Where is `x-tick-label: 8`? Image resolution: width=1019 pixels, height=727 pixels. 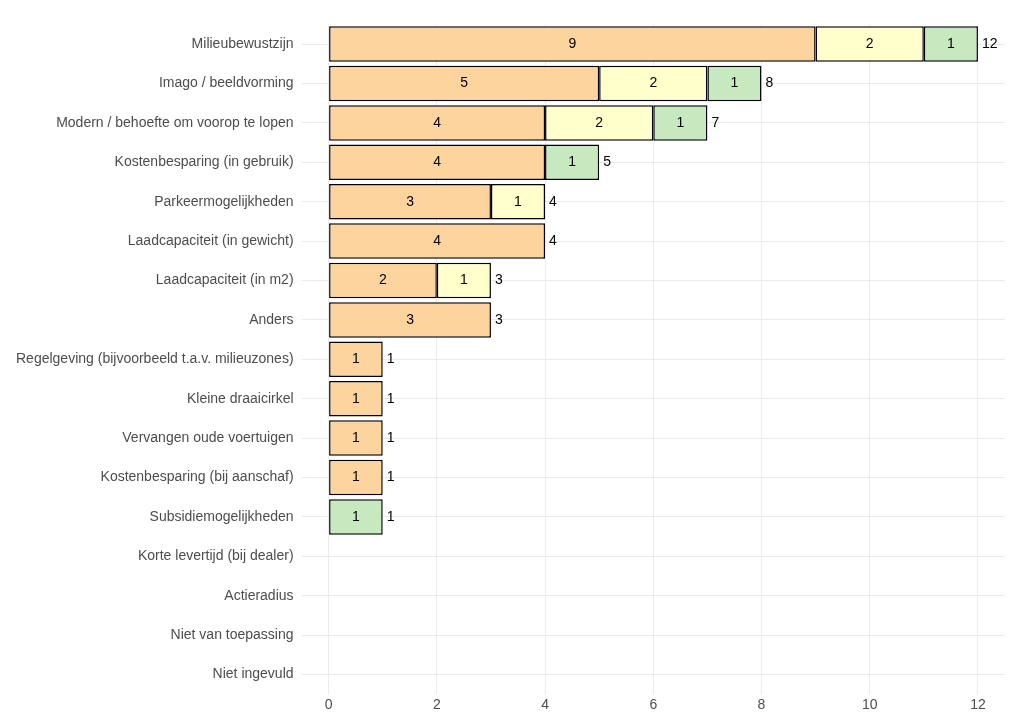
x-tick-label: 8 is located at coordinates (761, 704).